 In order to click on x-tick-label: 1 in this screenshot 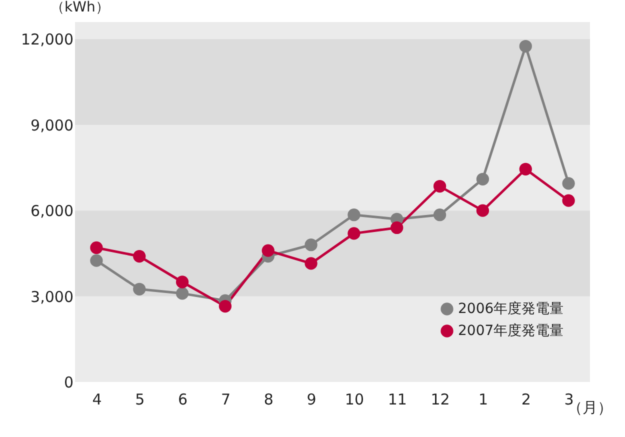, I will do `click(483, 399)`.